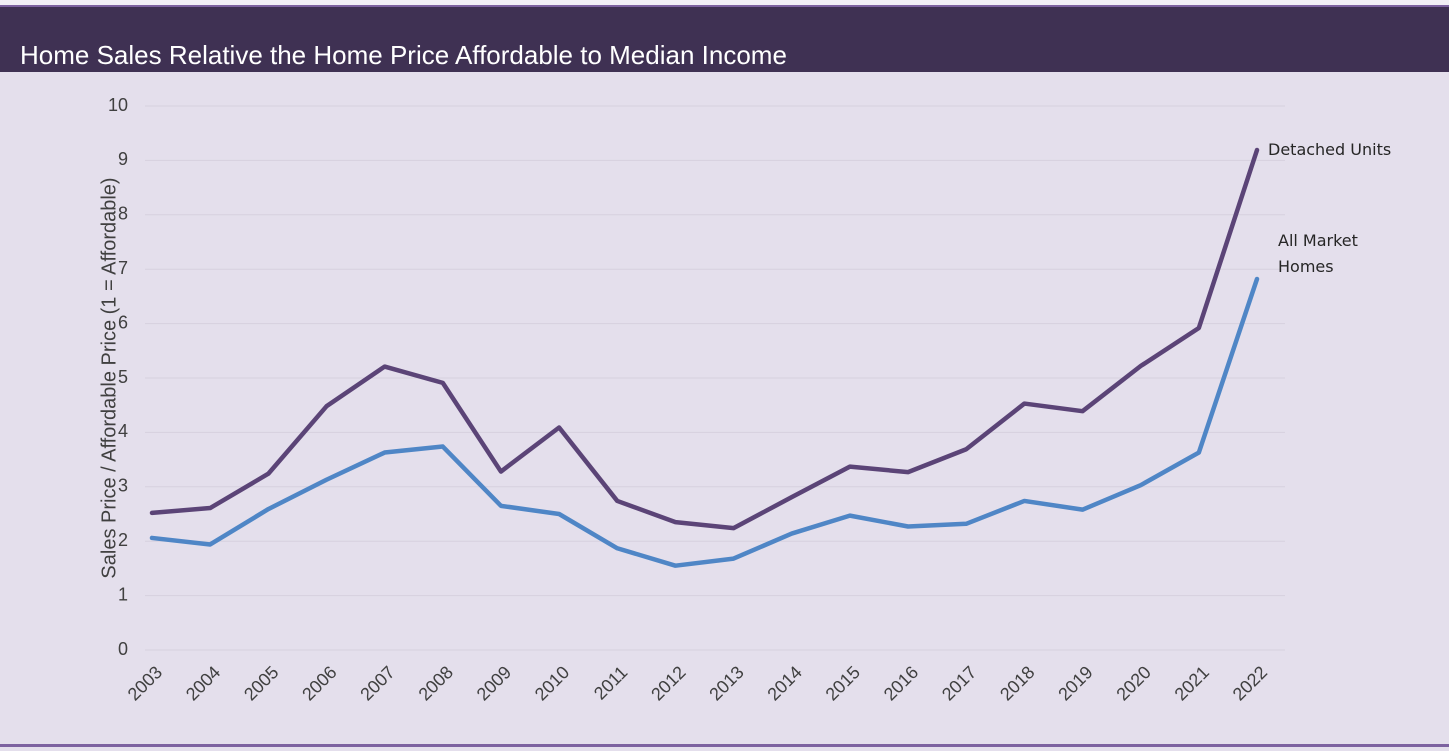  I want to click on x-tick-label: 2015, so click(843, 683).